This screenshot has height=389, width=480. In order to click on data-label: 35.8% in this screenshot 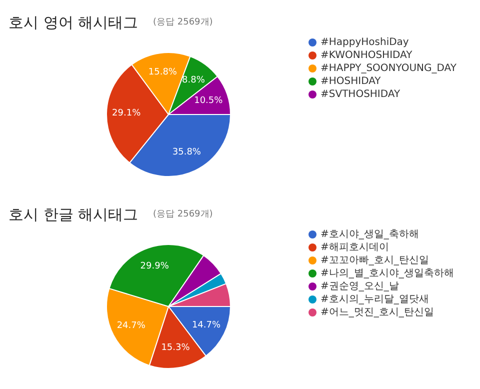, I will do `click(187, 153)`.